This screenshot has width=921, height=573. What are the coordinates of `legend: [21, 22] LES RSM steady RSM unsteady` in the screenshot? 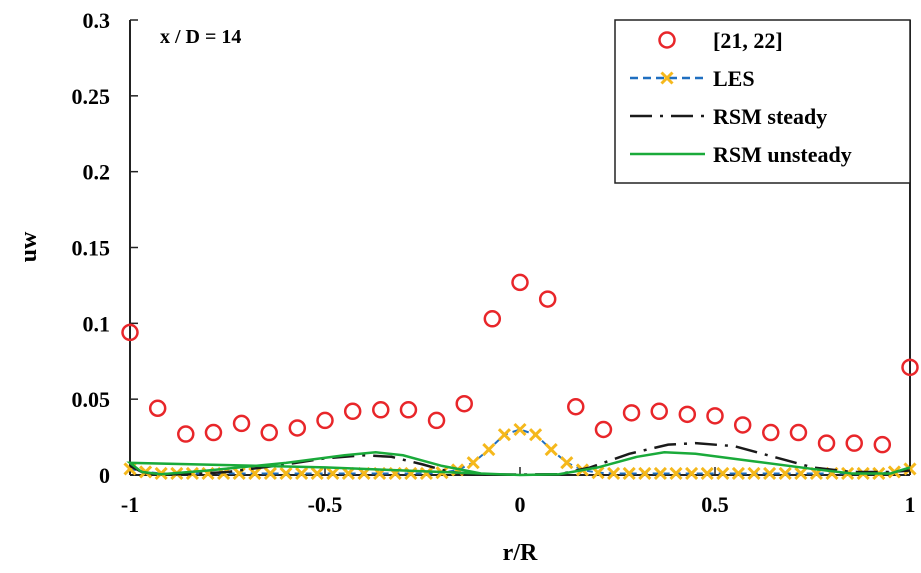 It's located at (762, 101).